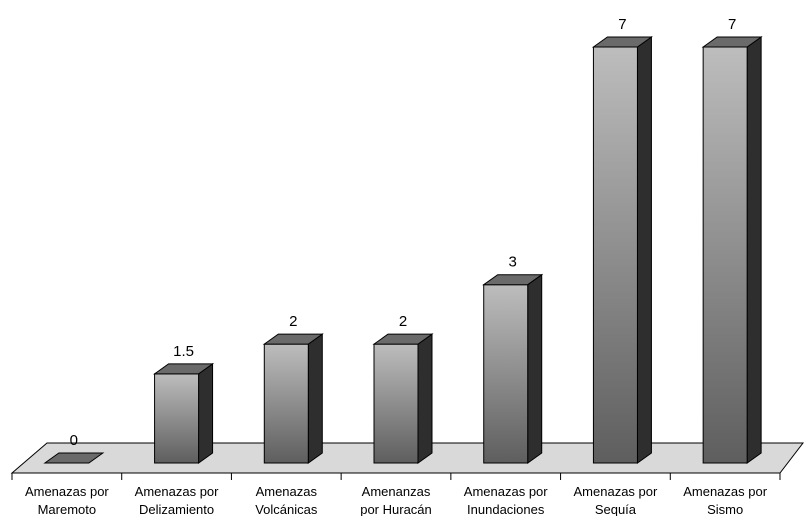 This screenshot has width=805, height=516. What do you see at coordinates (177, 500) in the screenshot?
I see `x-tick-label: Amenazas por Delizamiento` at bounding box center [177, 500].